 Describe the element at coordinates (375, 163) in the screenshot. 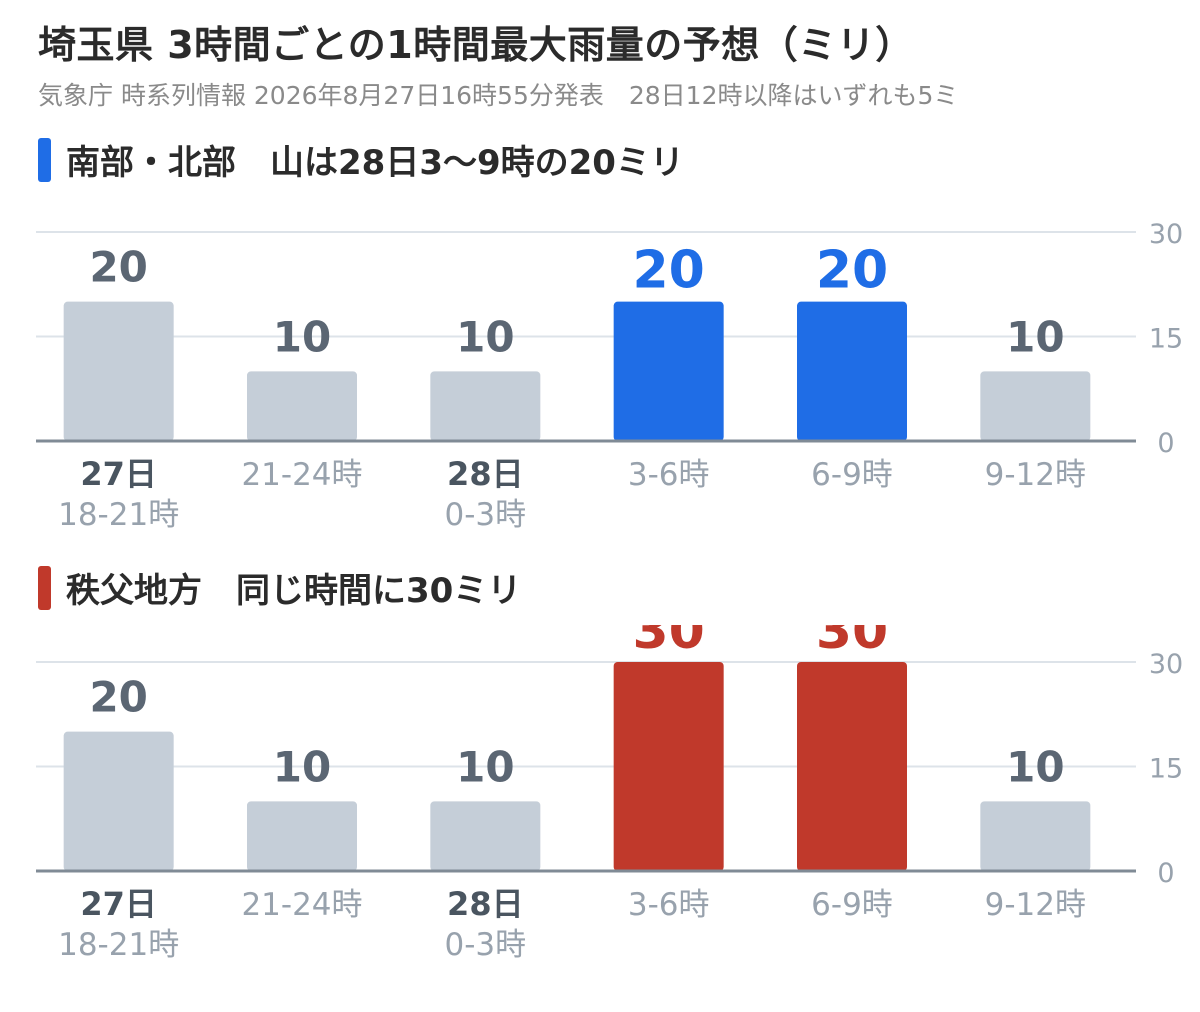

I see `section-heading-text: 南部・北部 山は28日3〜9時の20ミリ` at that location.